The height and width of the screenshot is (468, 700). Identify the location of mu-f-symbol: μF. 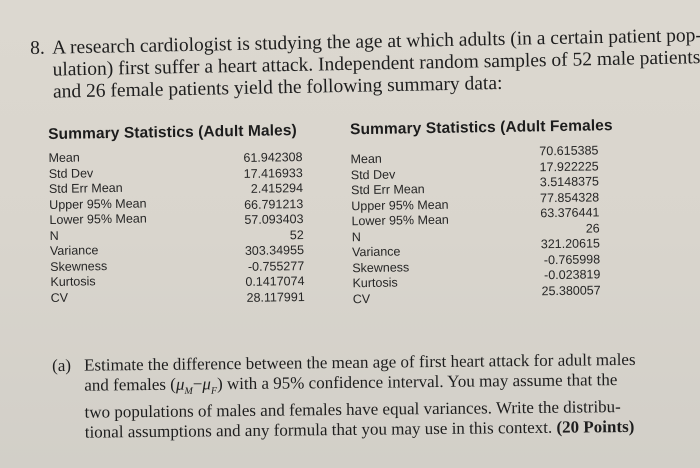
(210, 385).